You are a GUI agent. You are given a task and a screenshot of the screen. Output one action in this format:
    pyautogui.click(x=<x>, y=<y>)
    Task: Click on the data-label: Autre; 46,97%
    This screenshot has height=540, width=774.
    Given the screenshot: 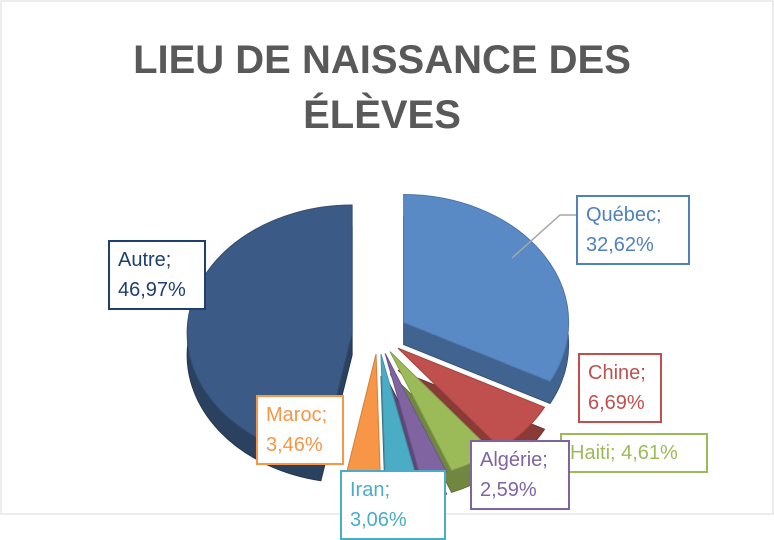 What is the action you would take?
    pyautogui.click(x=157, y=275)
    